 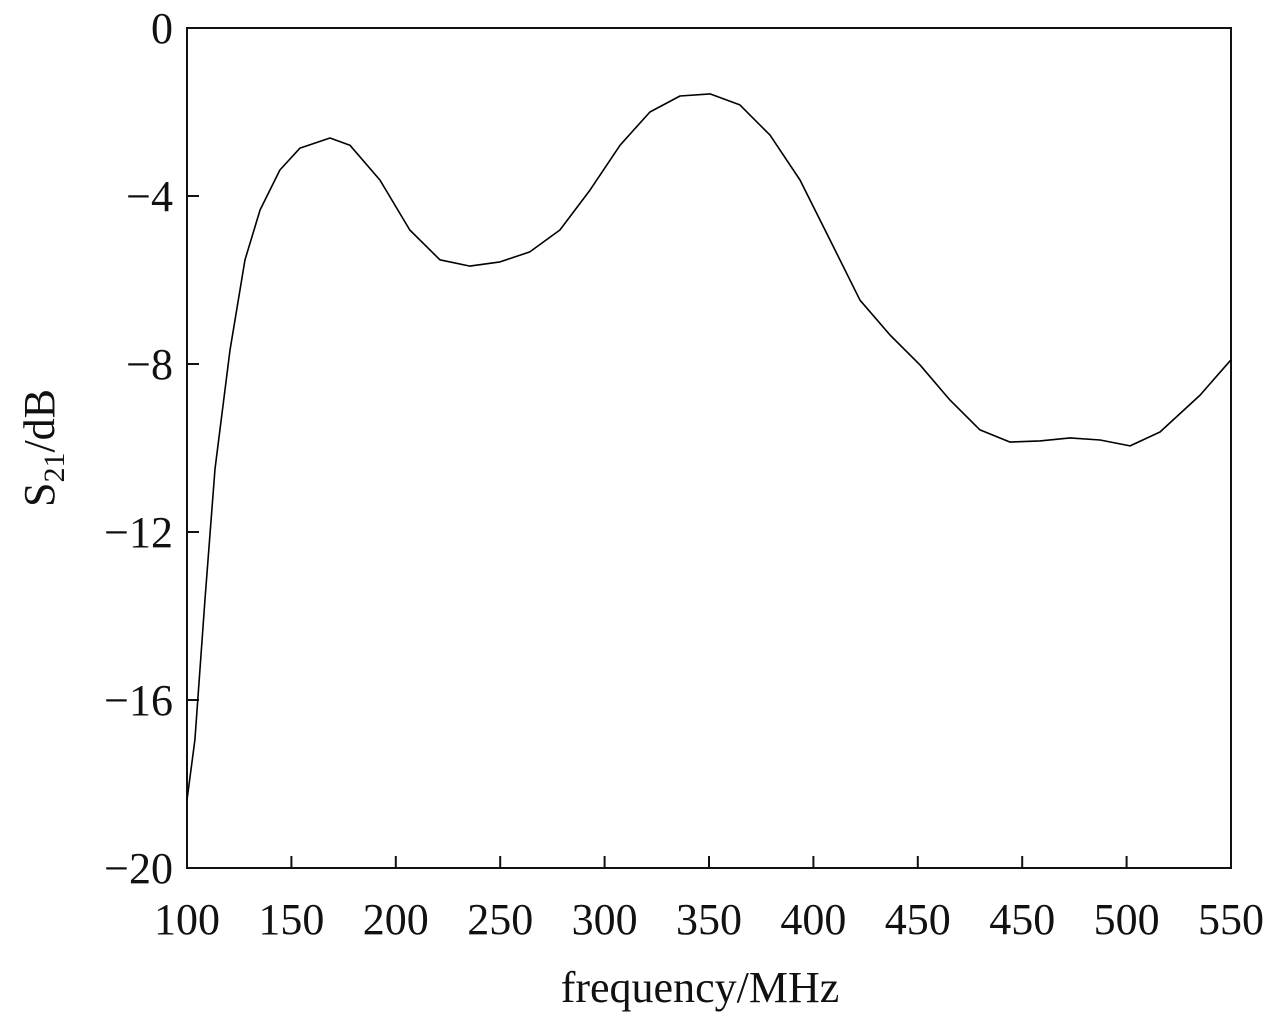 What do you see at coordinates (39, 421) in the screenshot?
I see `y-label-rest: /dB` at bounding box center [39, 421].